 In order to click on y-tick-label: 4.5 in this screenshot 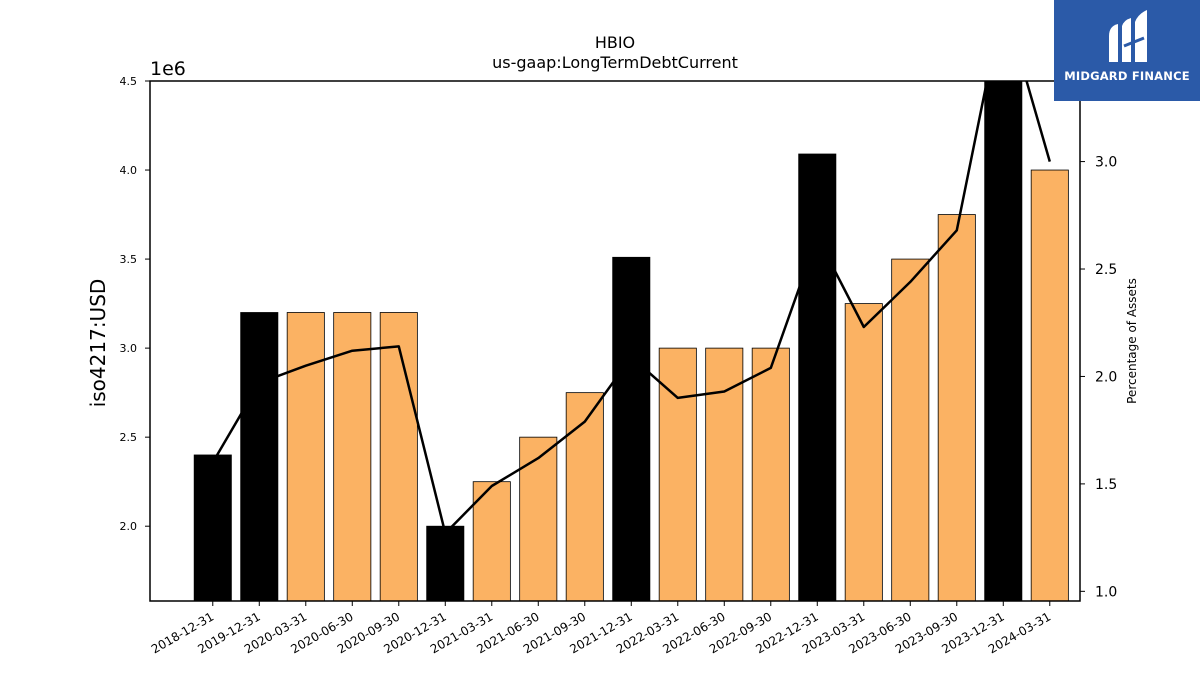, I will do `click(129, 81)`.